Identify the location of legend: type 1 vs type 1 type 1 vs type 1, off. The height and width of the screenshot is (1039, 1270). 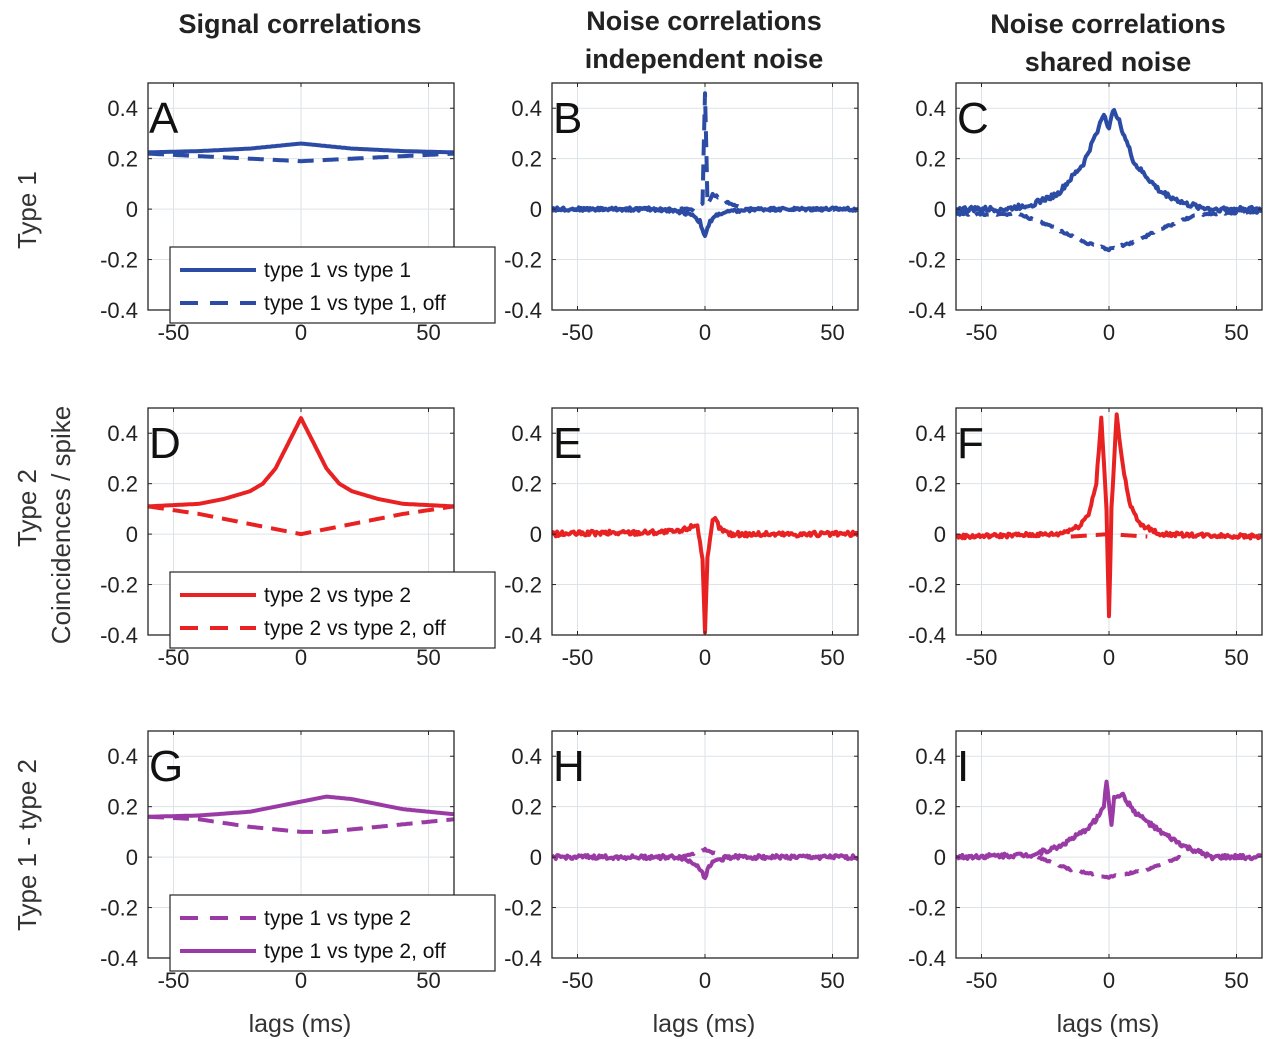
(332, 285).